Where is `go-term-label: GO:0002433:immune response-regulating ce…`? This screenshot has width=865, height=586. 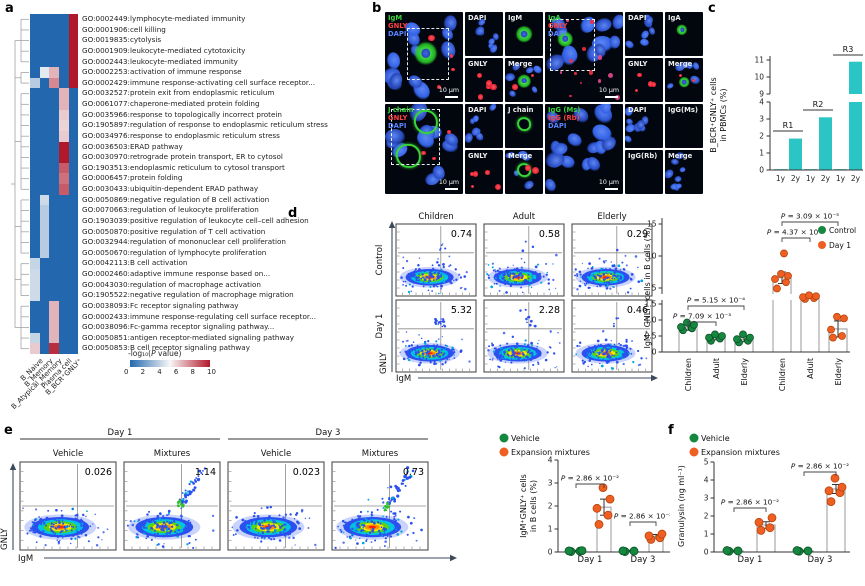
go-term-label: GO:0002433:immune response-regulating ce… is located at coordinates (199, 316).